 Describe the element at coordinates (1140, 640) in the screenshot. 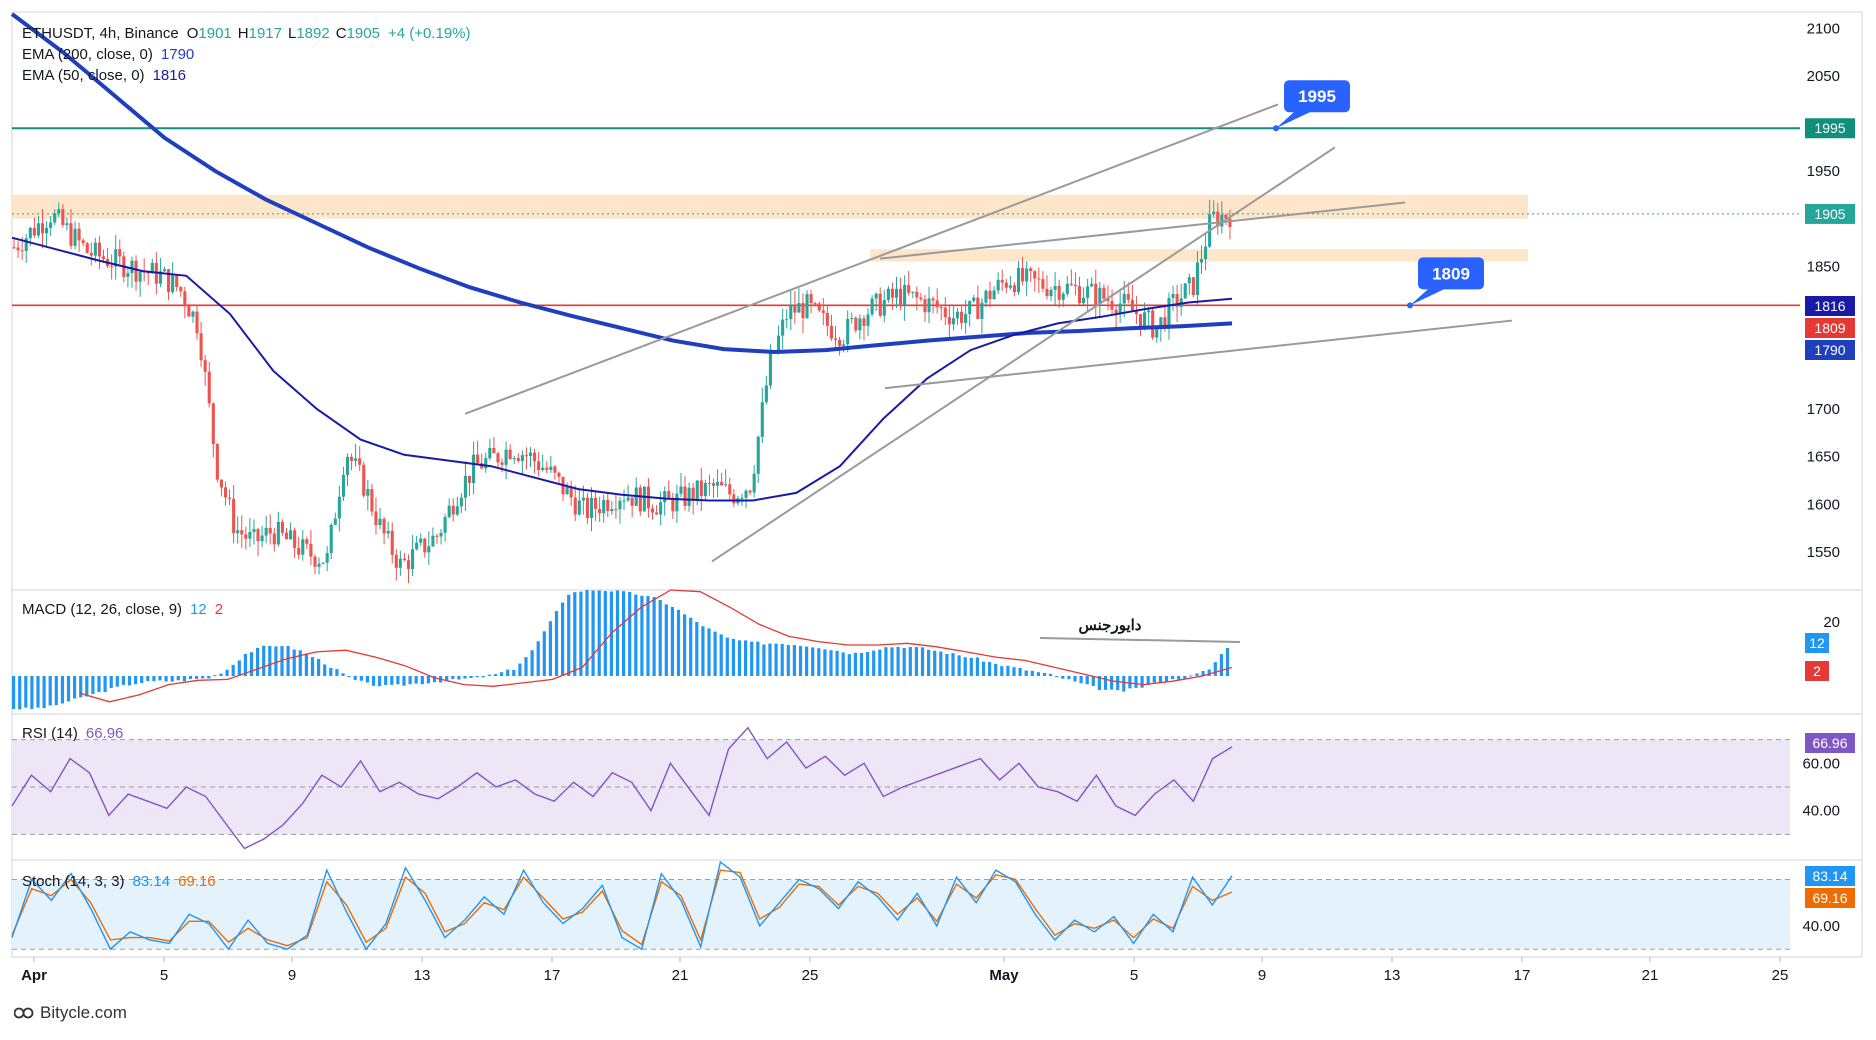

I see `divergence-line` at that location.